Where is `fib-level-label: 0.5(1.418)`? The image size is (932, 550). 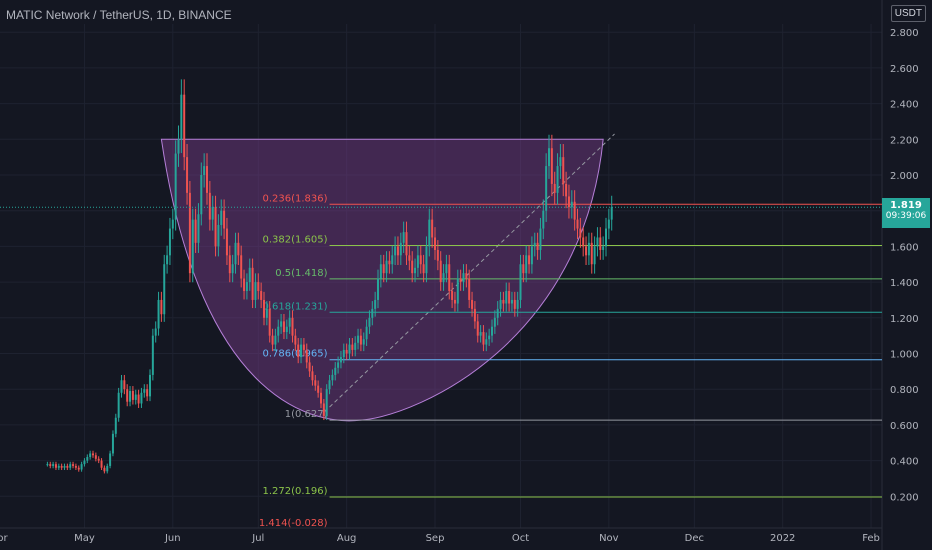
fib-level-label: 0.5(1.418) is located at coordinates (301, 273).